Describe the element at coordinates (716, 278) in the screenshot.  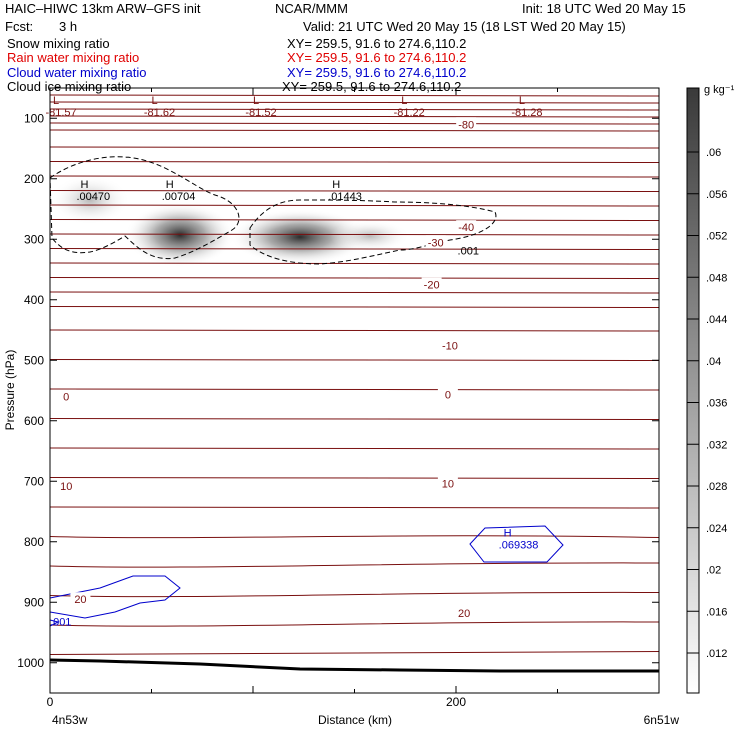
I see `colorbar-tick-label: .048` at that location.